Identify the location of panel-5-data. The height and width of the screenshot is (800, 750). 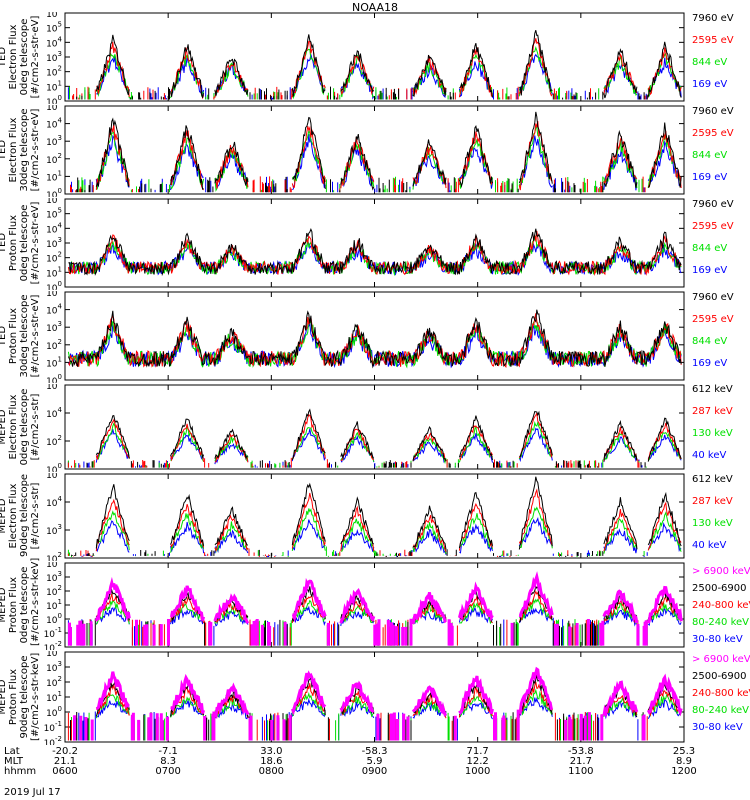
(374, 438).